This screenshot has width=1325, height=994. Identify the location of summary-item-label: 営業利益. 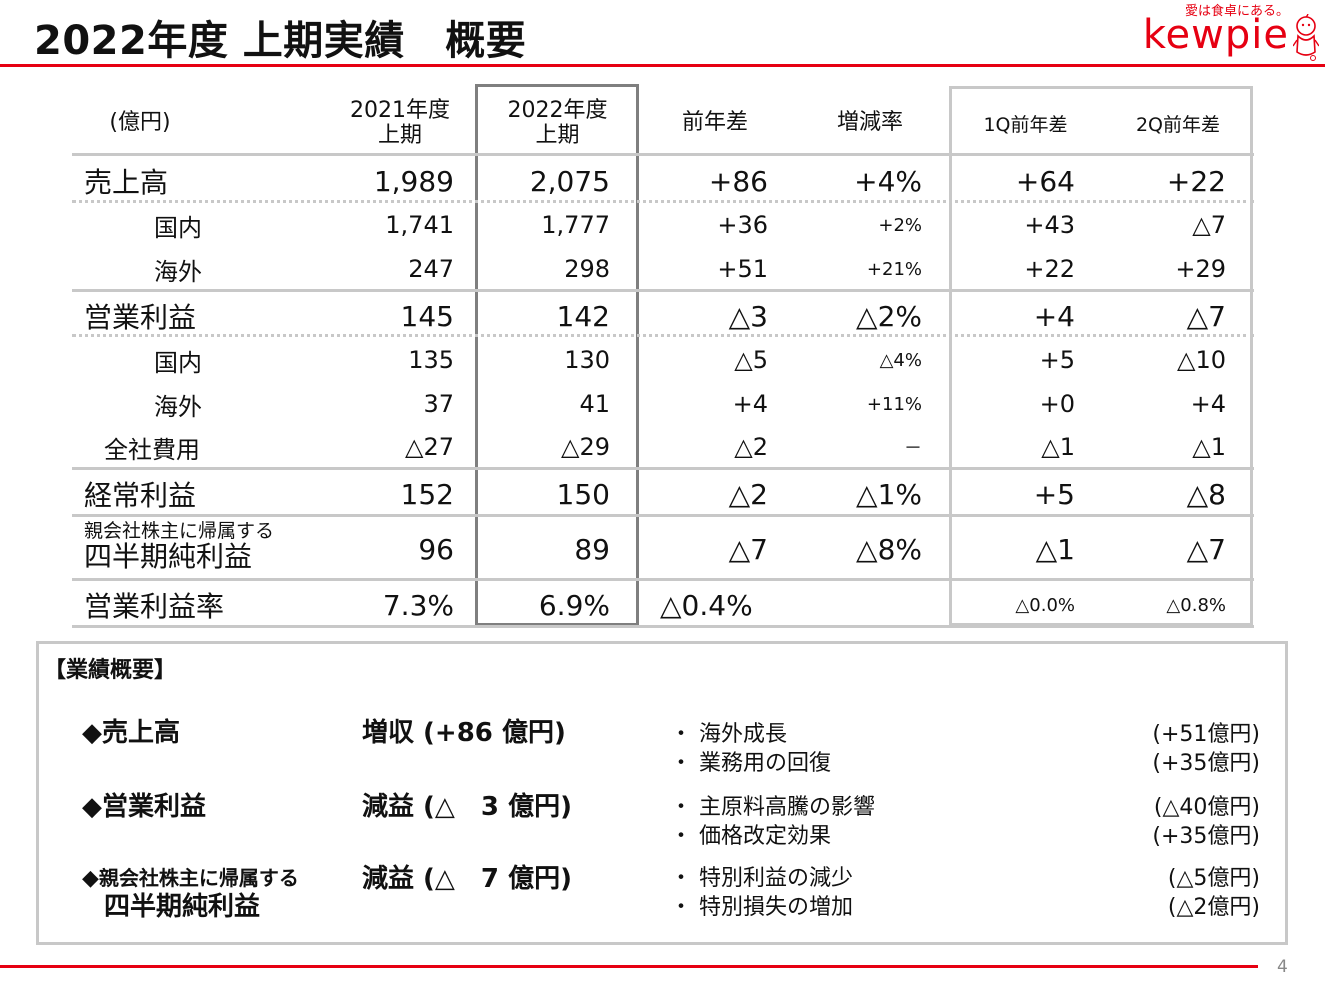
(154, 807).